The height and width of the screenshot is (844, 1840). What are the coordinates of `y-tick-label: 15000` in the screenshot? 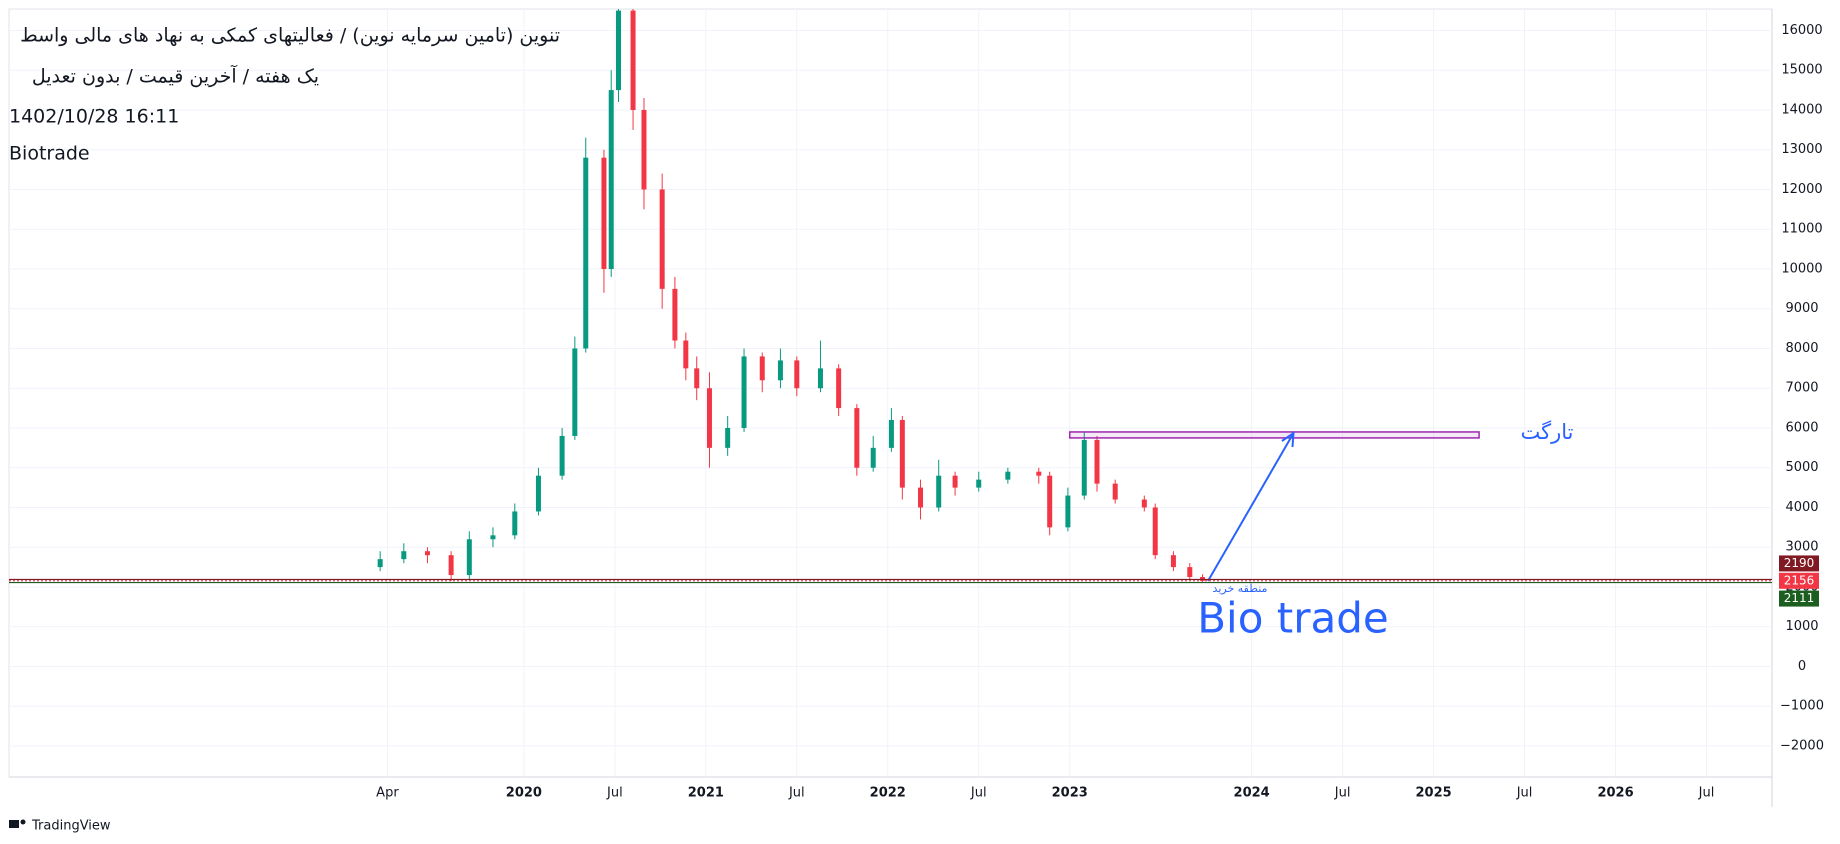 It's located at (1801, 70).